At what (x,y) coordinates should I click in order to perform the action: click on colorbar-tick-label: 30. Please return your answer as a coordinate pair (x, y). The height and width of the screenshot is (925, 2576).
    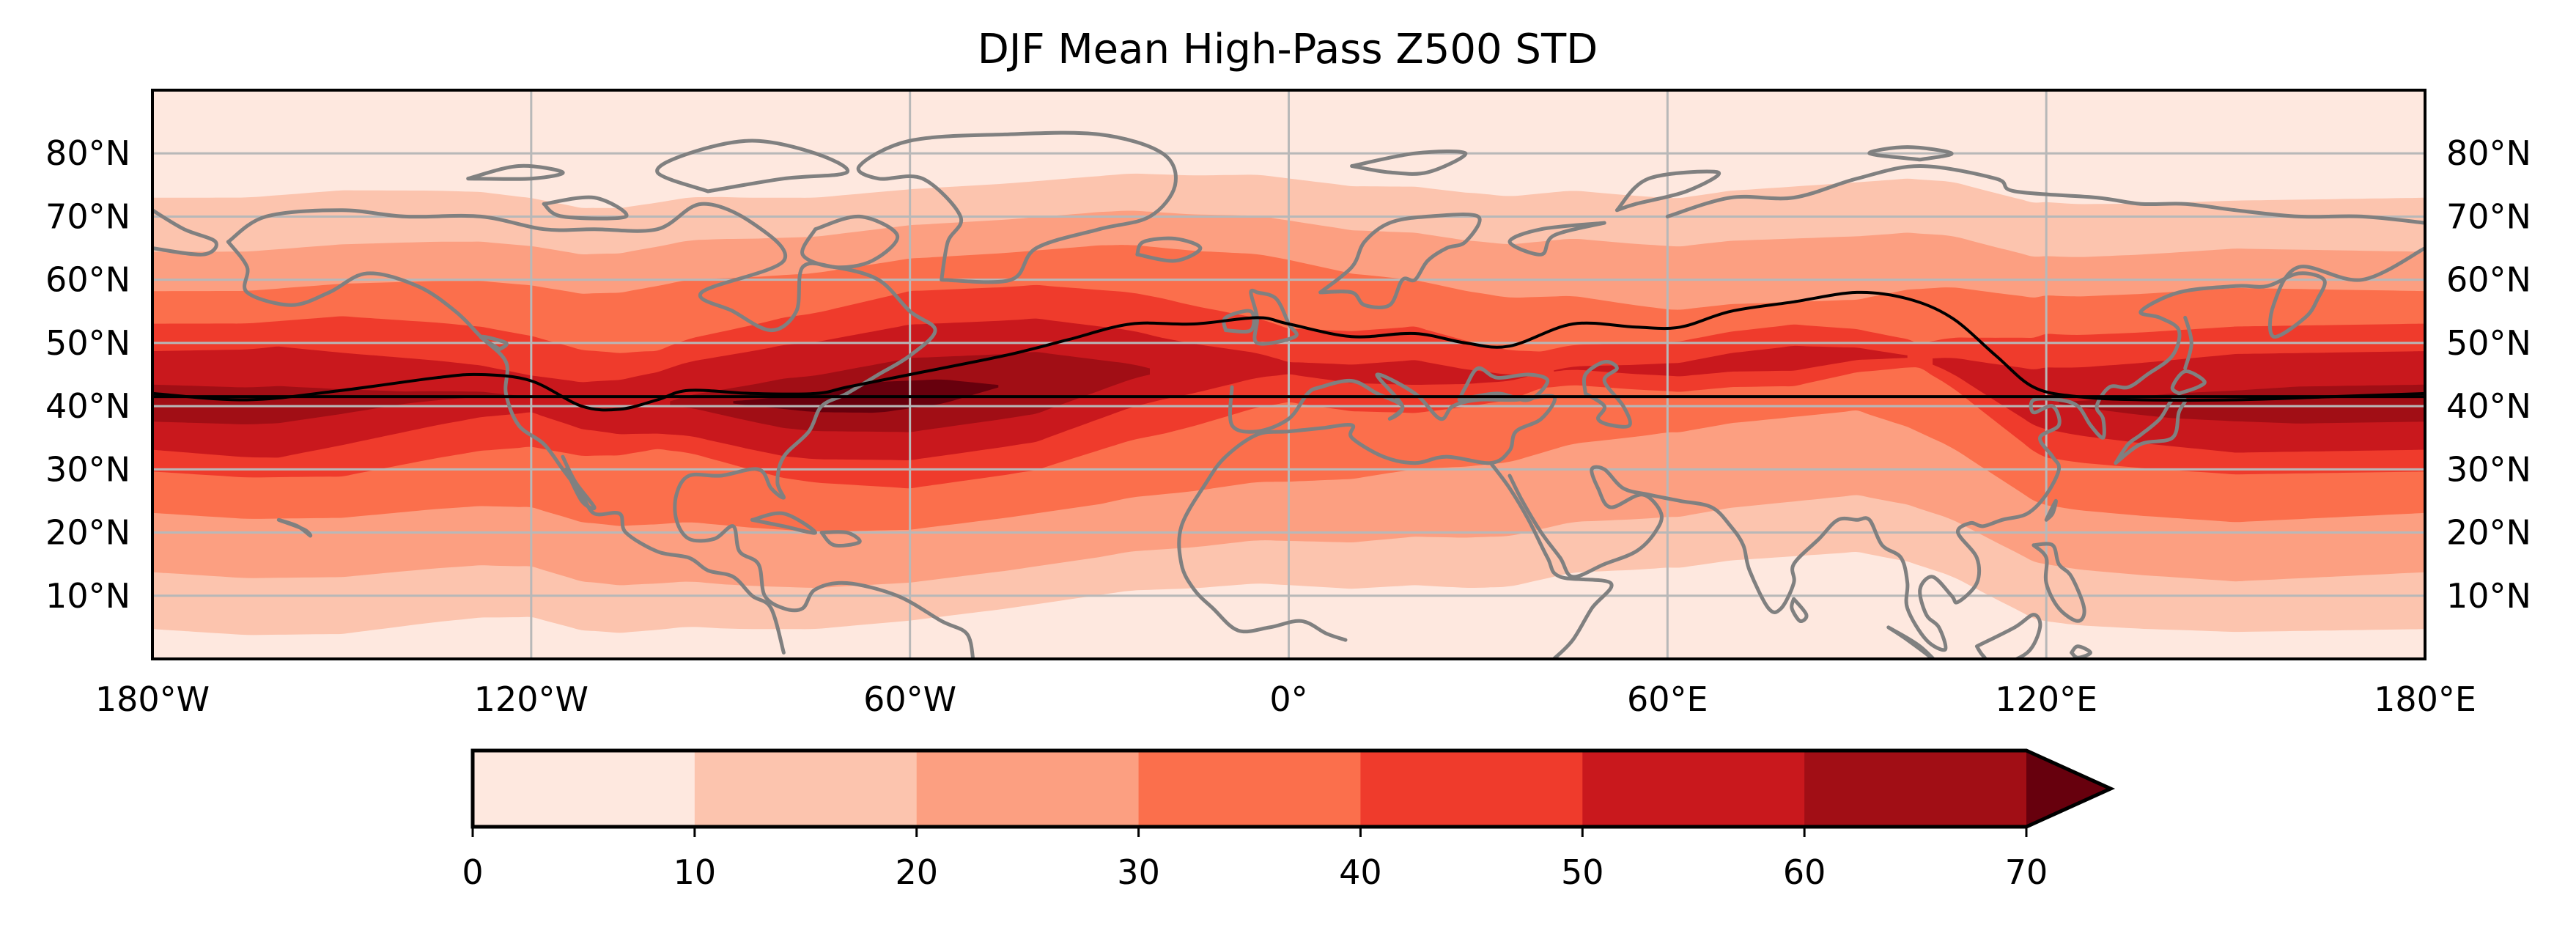
    Looking at the image, I should click on (1138, 872).